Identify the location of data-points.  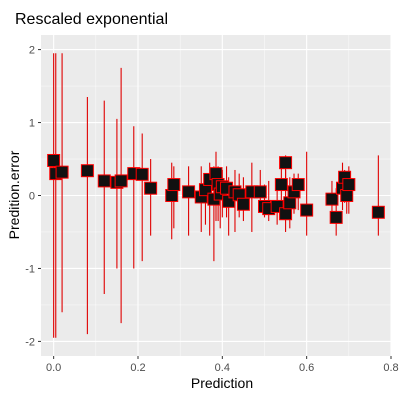
(216, 188).